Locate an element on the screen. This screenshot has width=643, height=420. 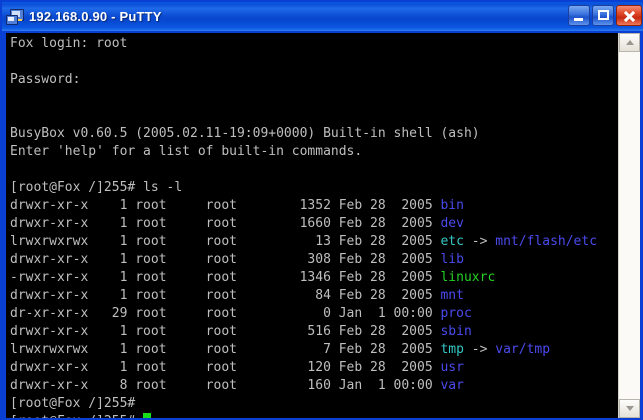
title-bar: 192.168.0.90 - PuTTY is located at coordinates (322, 16).